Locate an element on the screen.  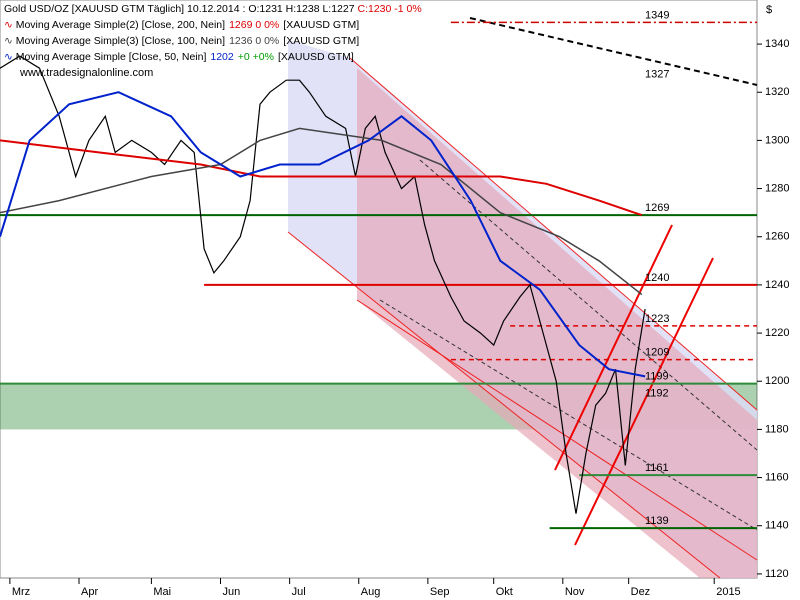
x-tick-label: Jul is located at coordinates (299, 592).